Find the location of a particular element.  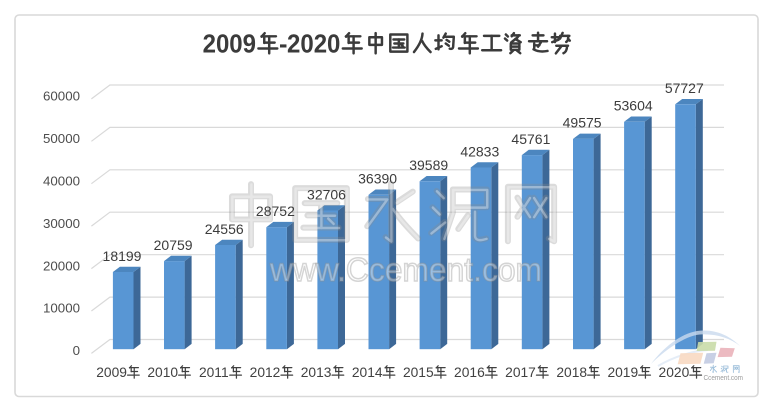

svg-text: 18199 is located at coordinates (122, 256).